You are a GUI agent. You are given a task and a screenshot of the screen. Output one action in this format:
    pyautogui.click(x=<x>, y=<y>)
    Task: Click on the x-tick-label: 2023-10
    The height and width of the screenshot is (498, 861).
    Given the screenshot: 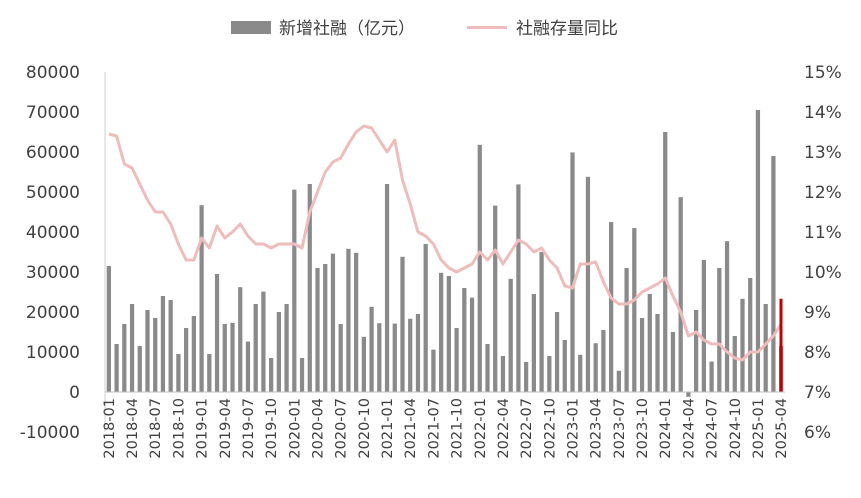 What is the action you would take?
    pyautogui.click(x=643, y=428)
    